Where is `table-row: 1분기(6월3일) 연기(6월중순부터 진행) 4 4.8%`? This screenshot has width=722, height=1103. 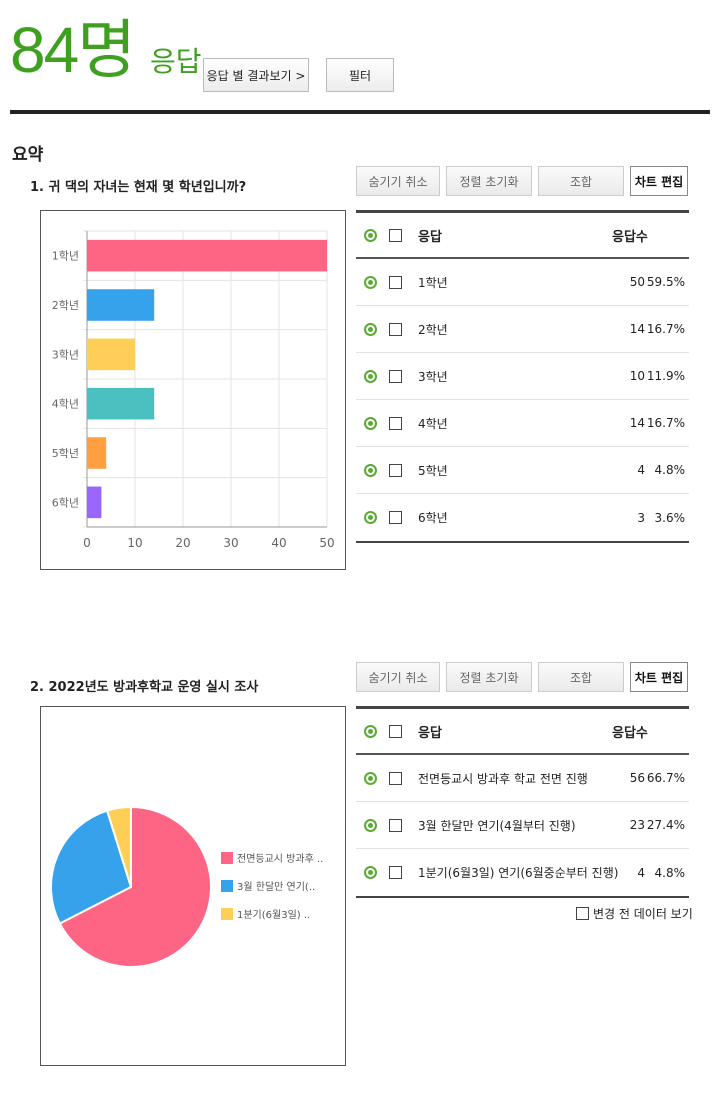 table-row: 1분기(6월3일) 연기(6월중순부터 진행) 4 4.8% is located at coordinates (522, 872).